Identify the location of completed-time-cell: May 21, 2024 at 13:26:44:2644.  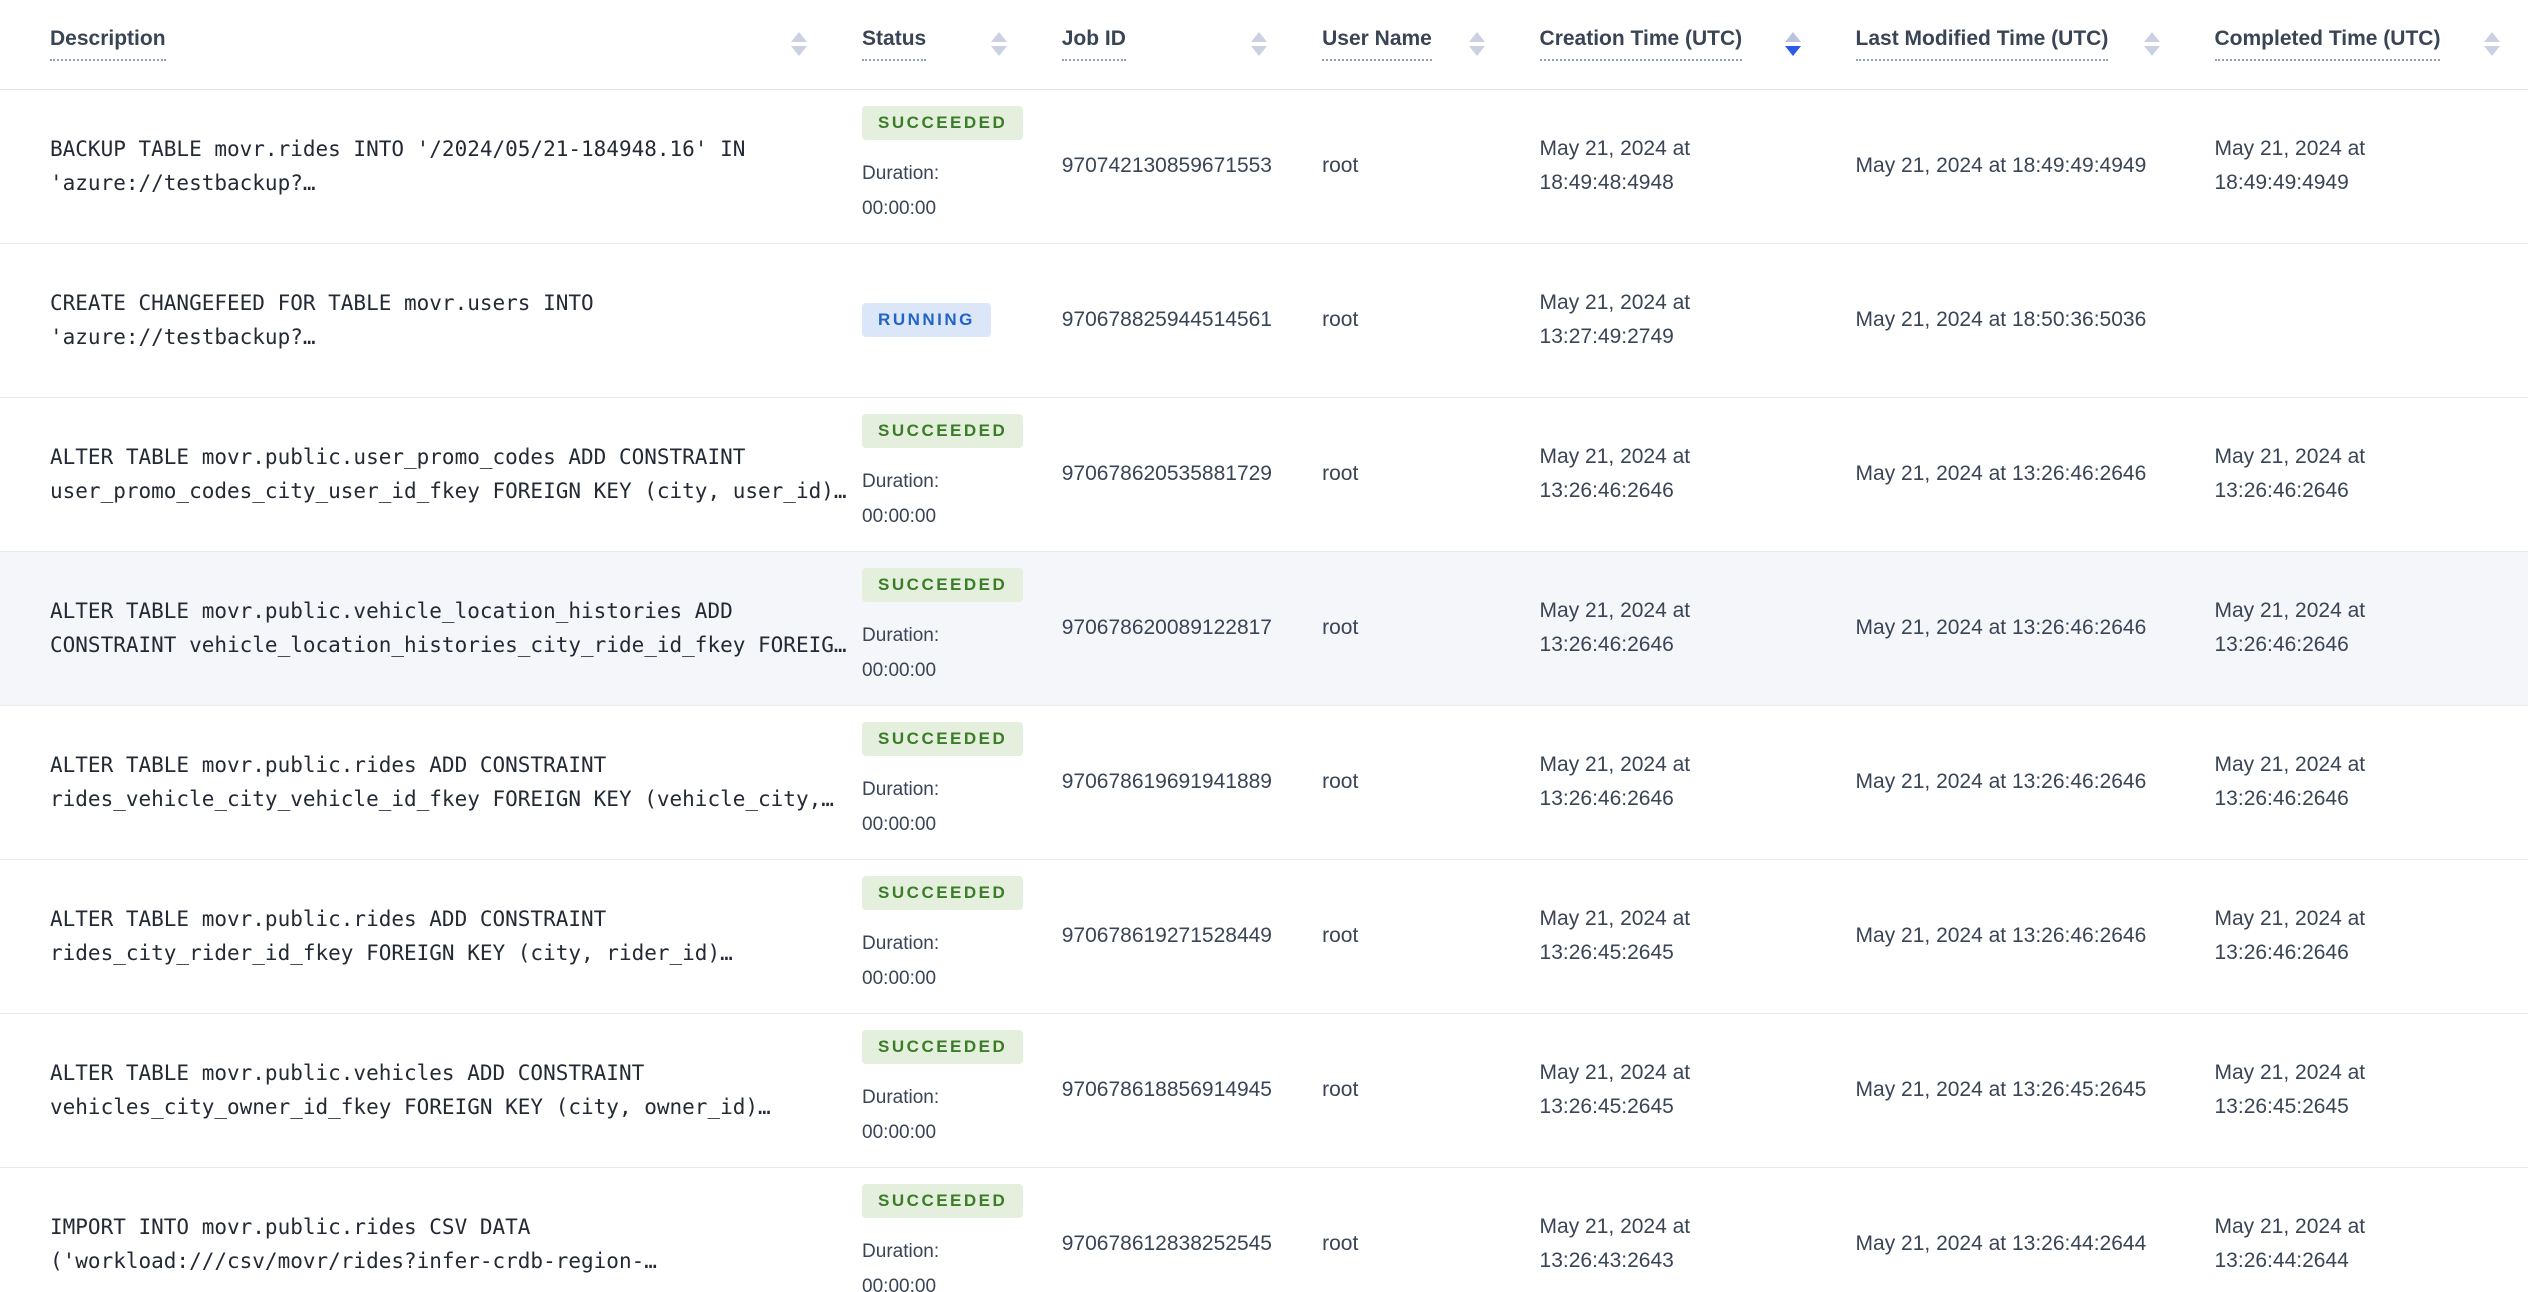
(2371, 1229).